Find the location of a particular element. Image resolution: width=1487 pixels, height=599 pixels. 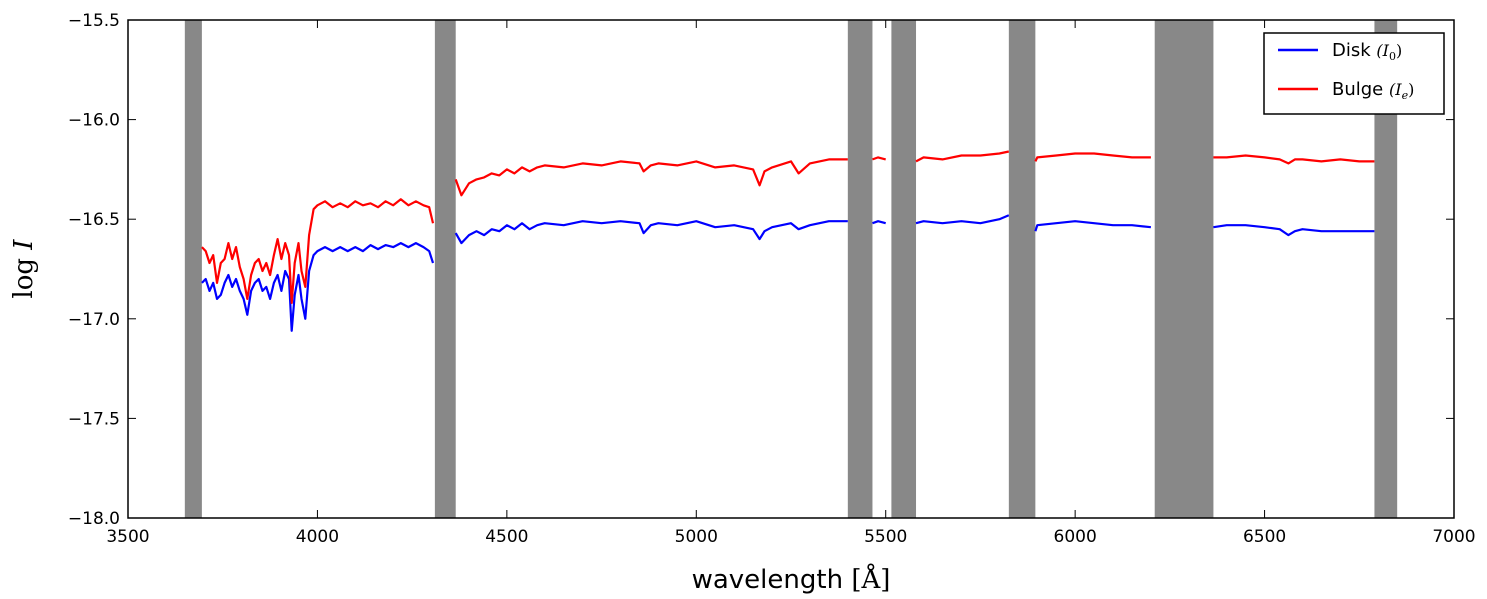

x-axis-label-unit: [Å] is located at coordinates (870, 579).